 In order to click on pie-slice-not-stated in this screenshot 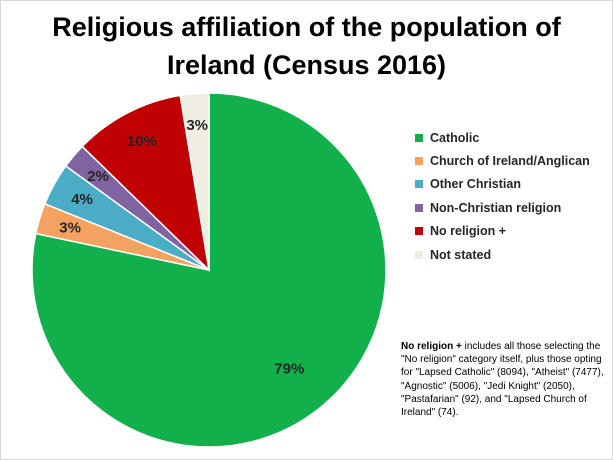, I will do `click(194, 181)`.